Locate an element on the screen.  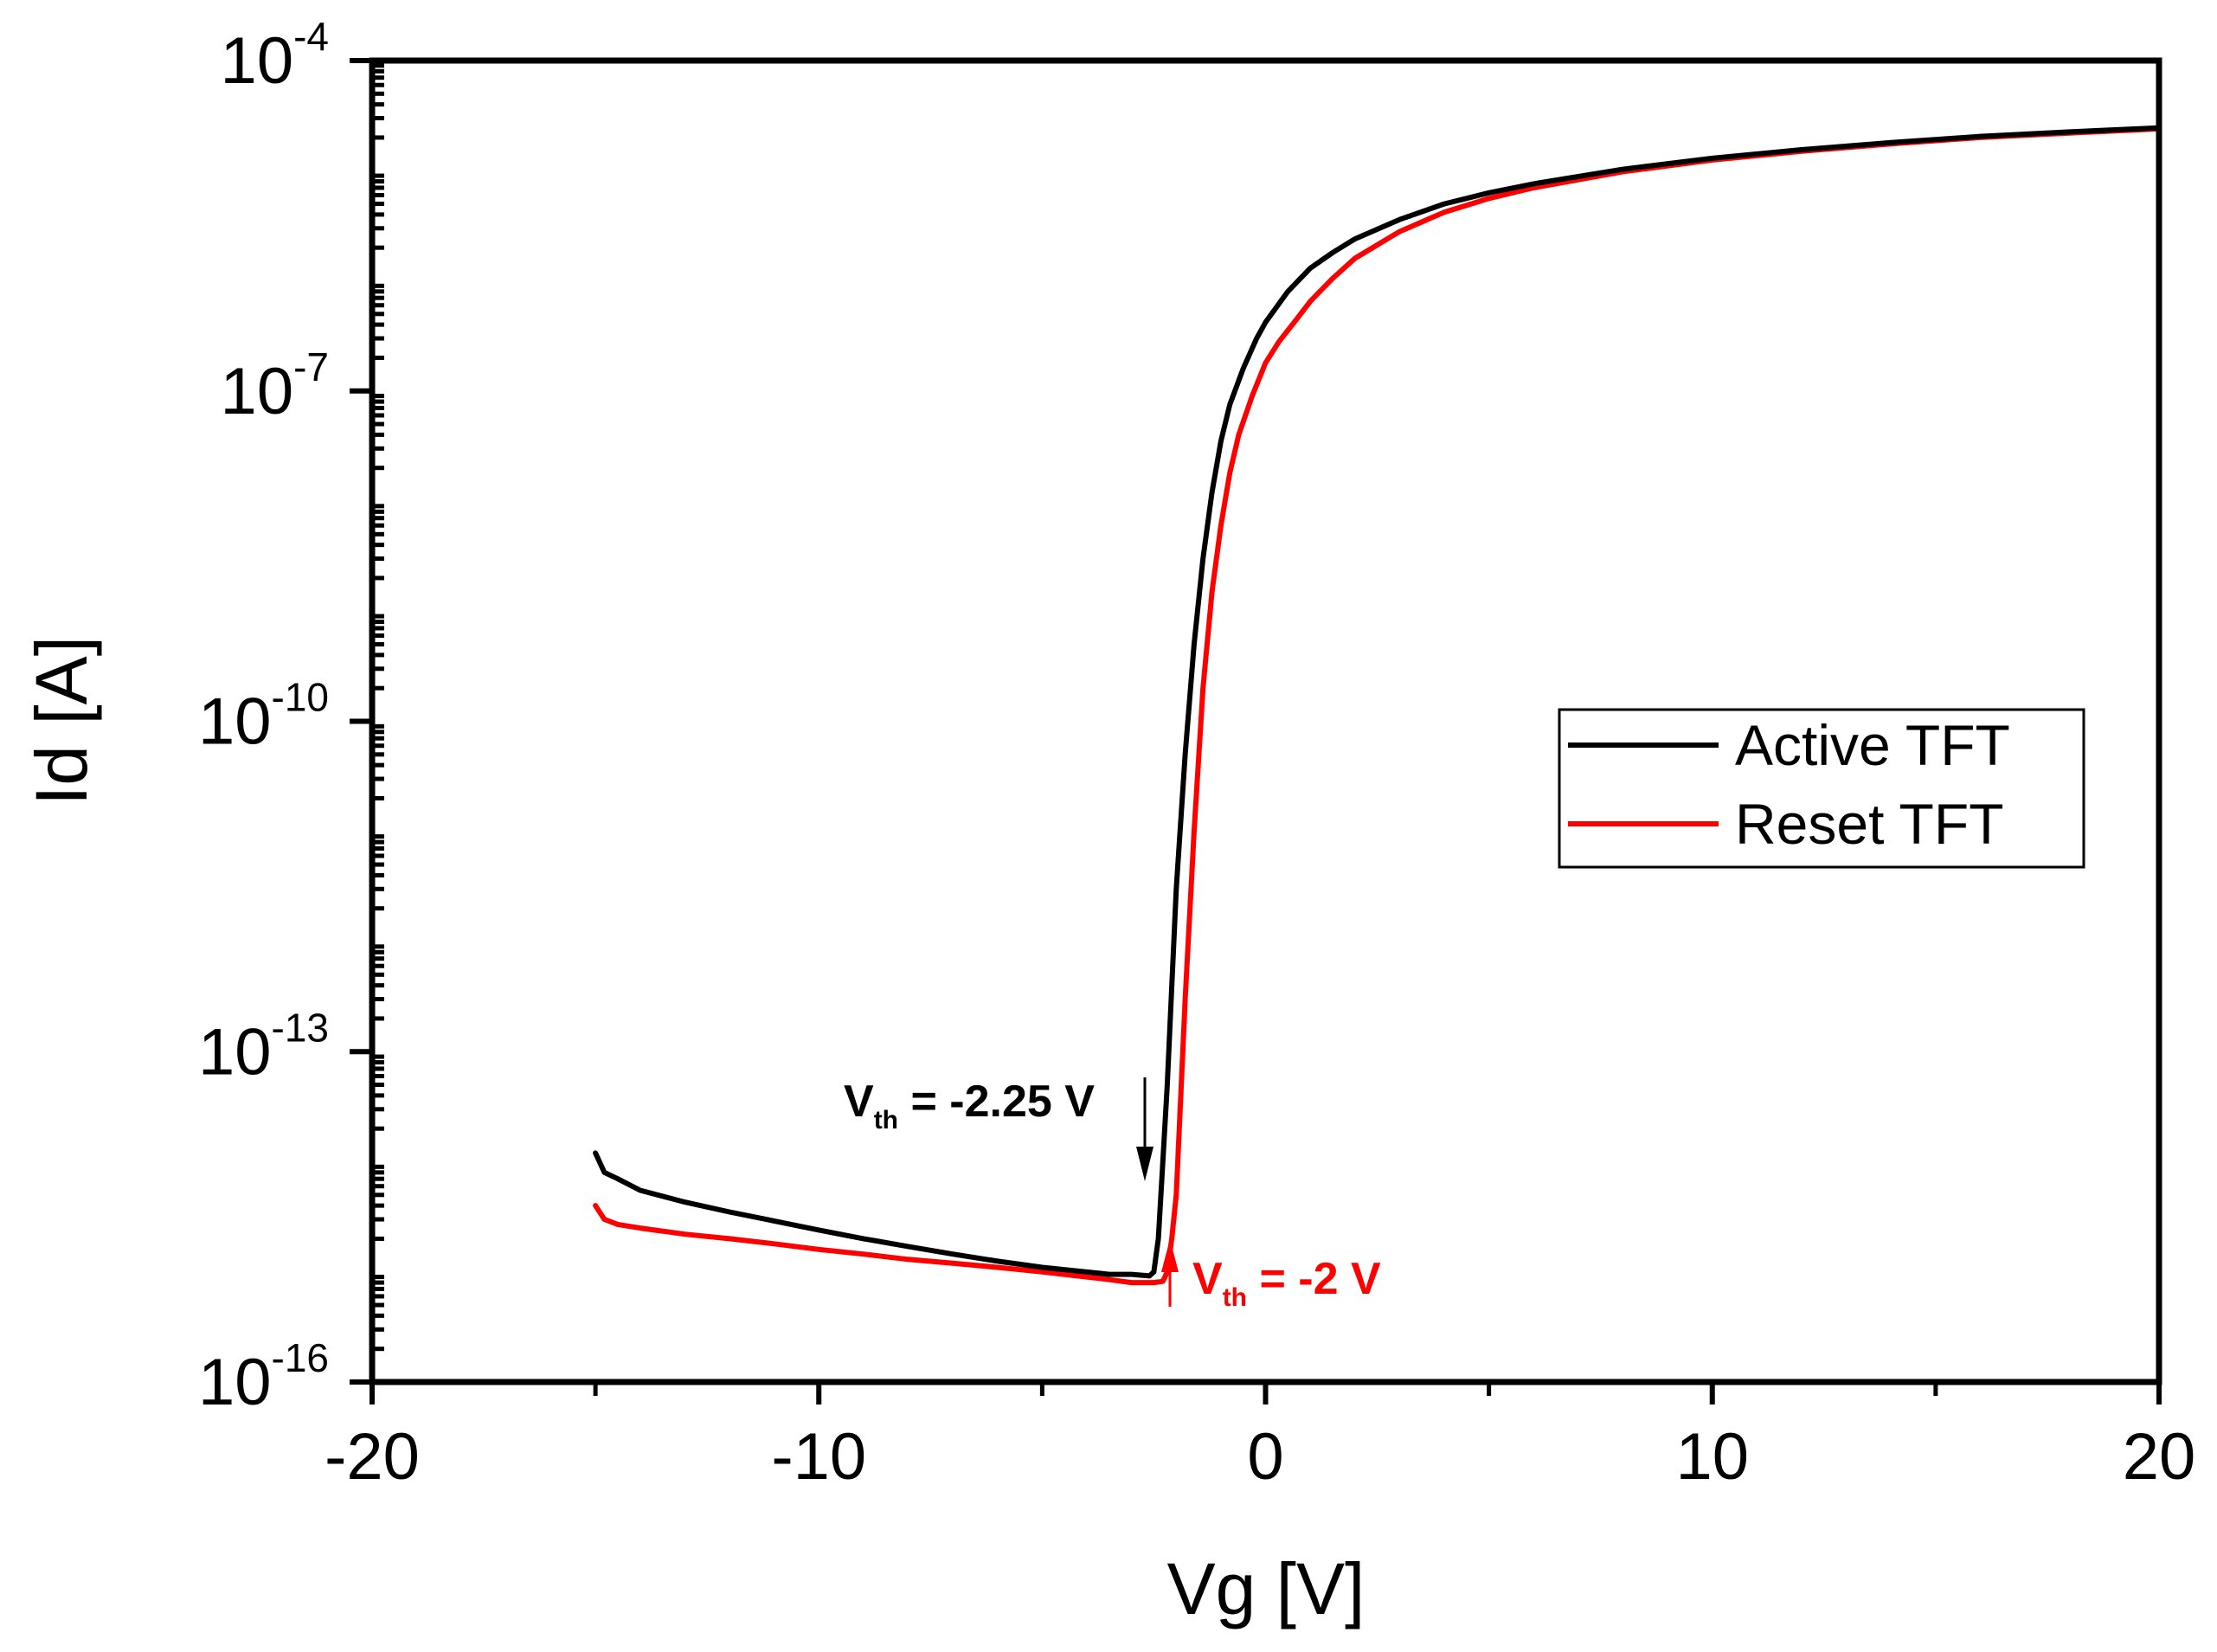
legend-box is located at coordinates (1821, 788).